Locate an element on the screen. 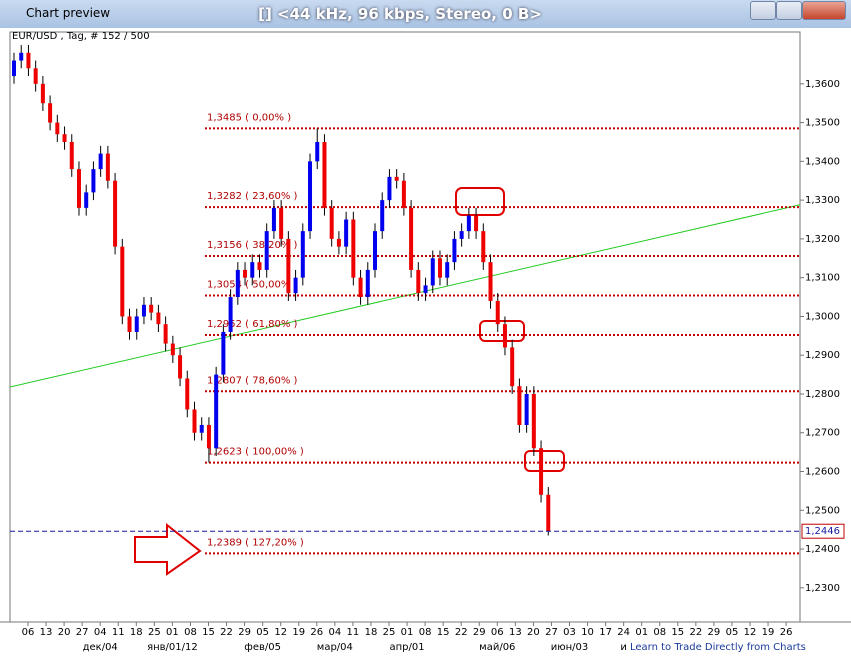 The width and height of the screenshot is (851, 666). month-label: дек/04 is located at coordinates (100, 647).